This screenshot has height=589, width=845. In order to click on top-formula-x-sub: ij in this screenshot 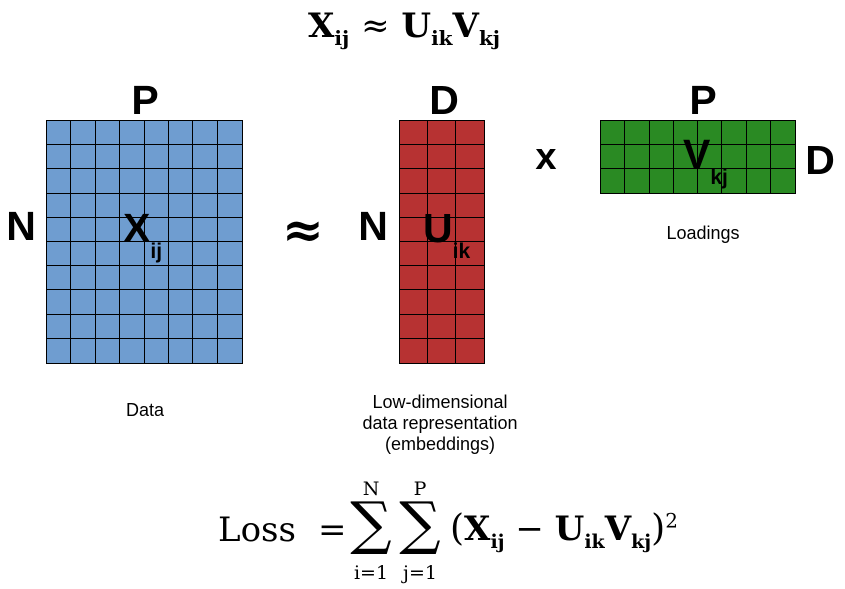, I will do `click(342, 37)`.